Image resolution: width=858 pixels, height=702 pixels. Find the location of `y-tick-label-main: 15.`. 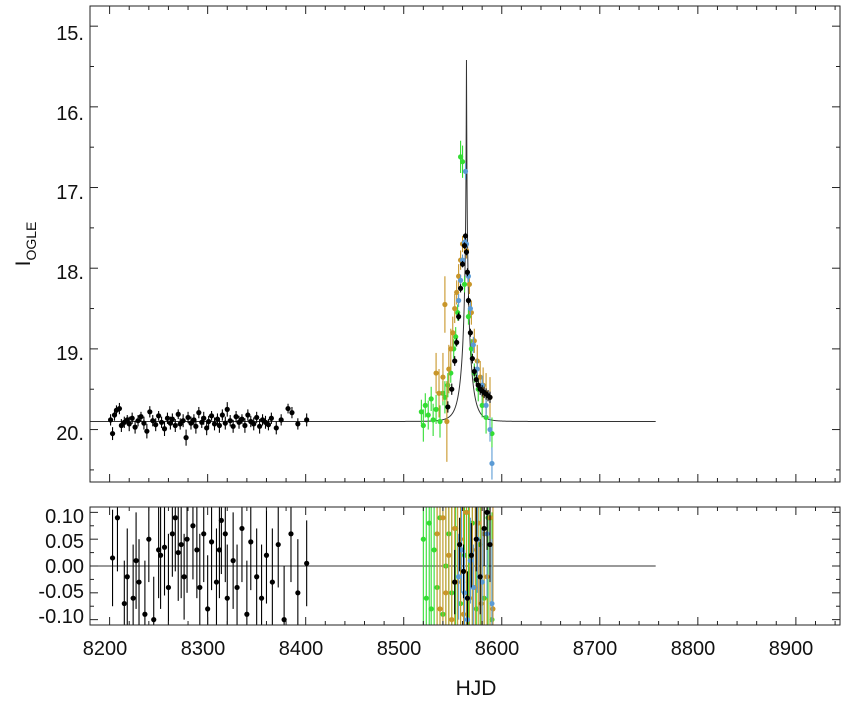

y-tick-label-main: 15. is located at coordinates (70, 34).